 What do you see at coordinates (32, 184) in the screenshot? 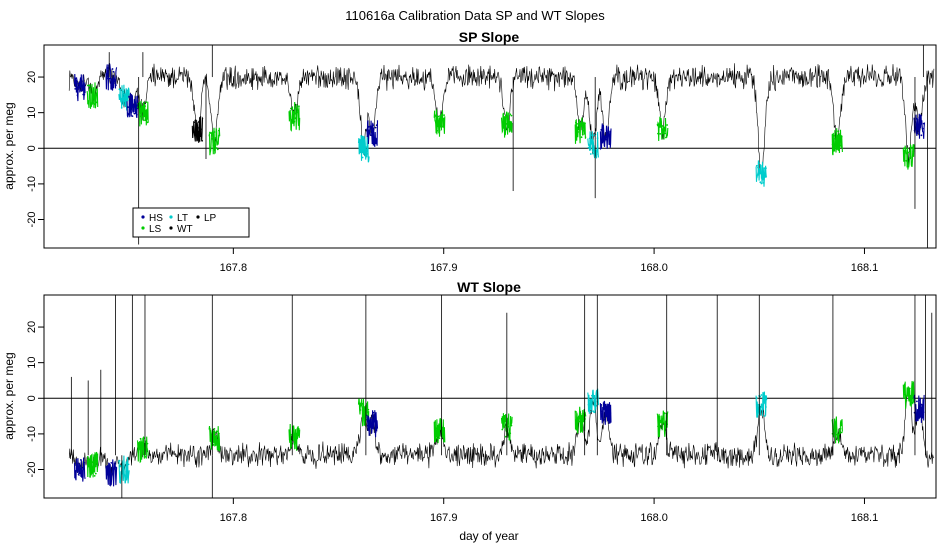
I see `y-tick-label: -10` at bounding box center [32, 184].